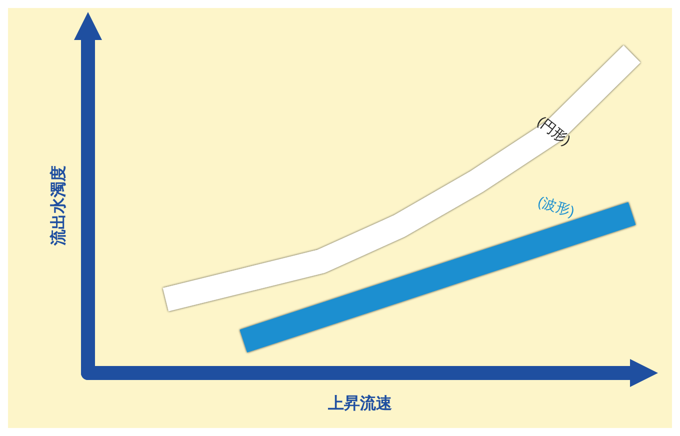 The image size is (680, 436). Describe the element at coordinates (58, 206) in the screenshot. I see `y-axis-title: 流出水濁度` at that location.